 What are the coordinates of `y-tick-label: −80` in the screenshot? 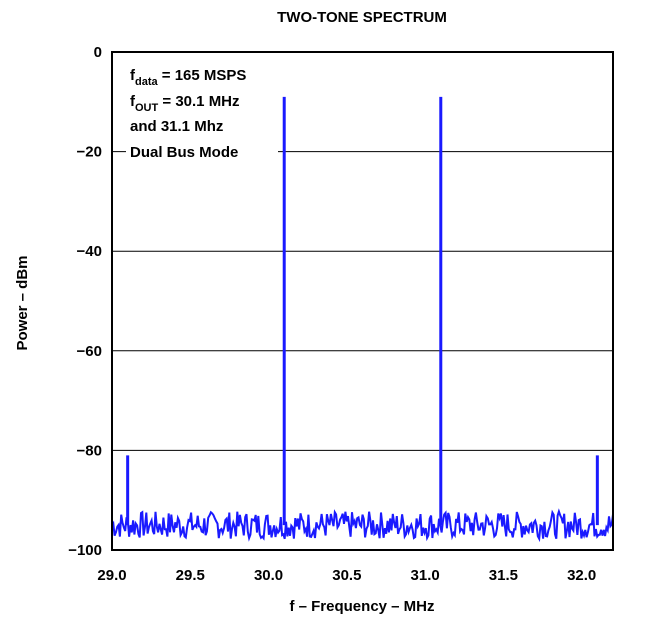 It's located at (89, 450).